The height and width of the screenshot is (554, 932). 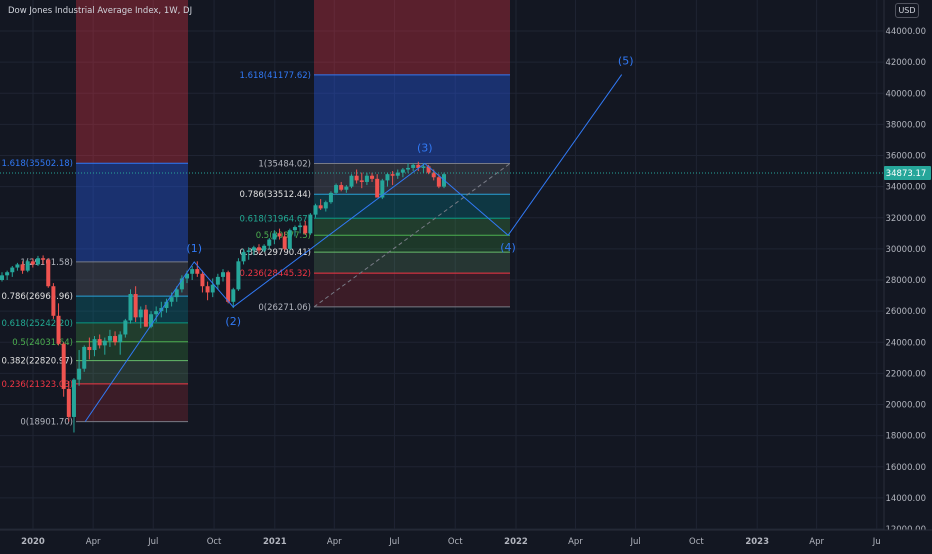 What do you see at coordinates (275, 219) in the screenshot?
I see `fib-level-label: 0.618(31964.67)` at bounding box center [275, 219].